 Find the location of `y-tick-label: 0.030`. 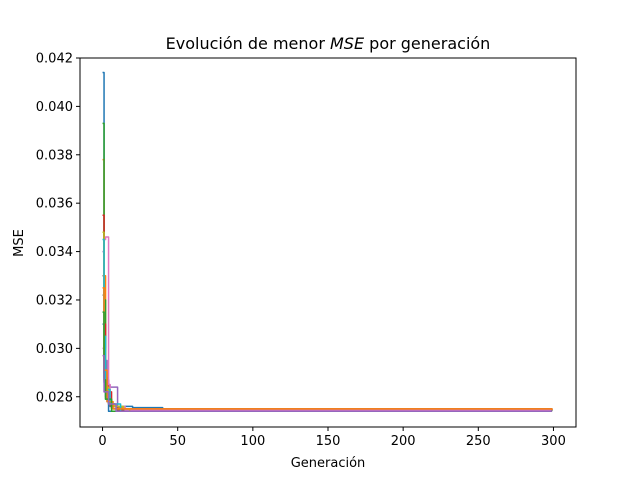

y-tick-label: 0.030 is located at coordinates (54, 349).